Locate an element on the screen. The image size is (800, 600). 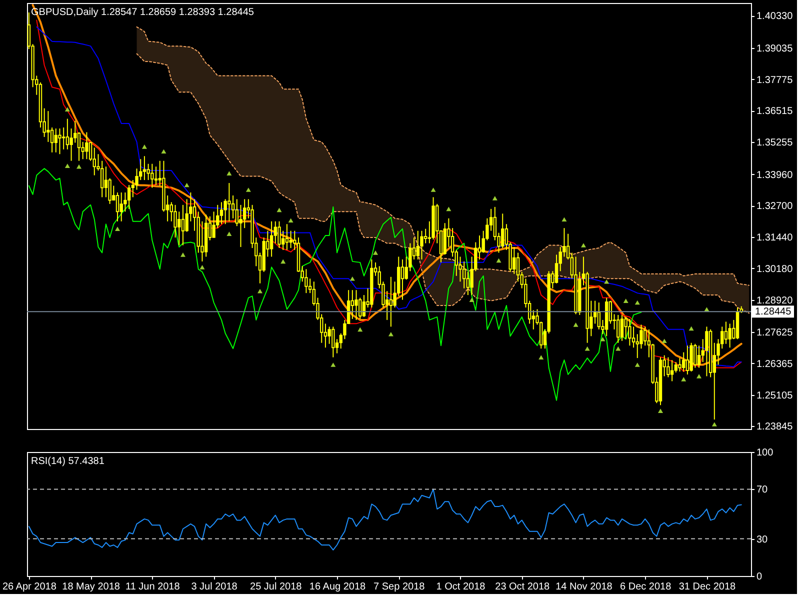
y-tick-label: 1.32700 is located at coordinates (775, 206).